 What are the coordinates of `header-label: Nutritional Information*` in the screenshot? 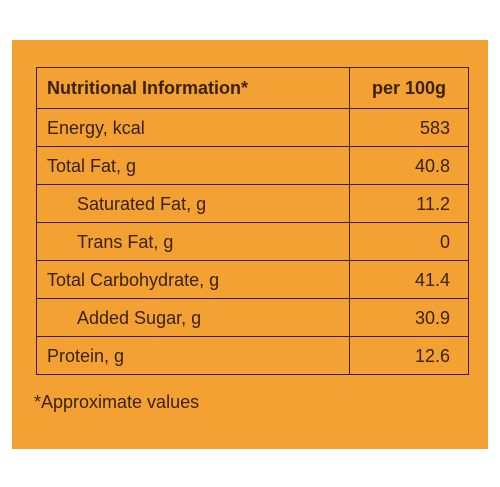 It's located at (193, 88).